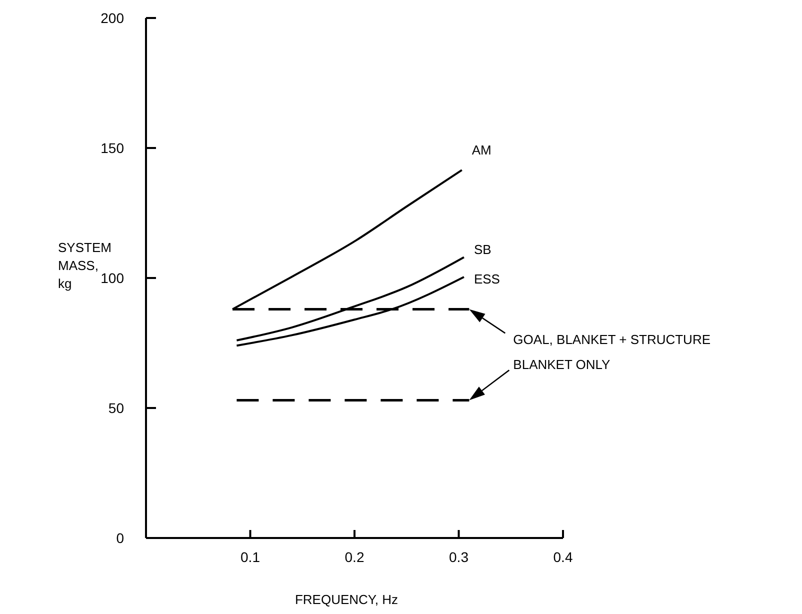 This screenshot has width=802, height=614. I want to click on y-tick-label: 50, so click(116, 408).